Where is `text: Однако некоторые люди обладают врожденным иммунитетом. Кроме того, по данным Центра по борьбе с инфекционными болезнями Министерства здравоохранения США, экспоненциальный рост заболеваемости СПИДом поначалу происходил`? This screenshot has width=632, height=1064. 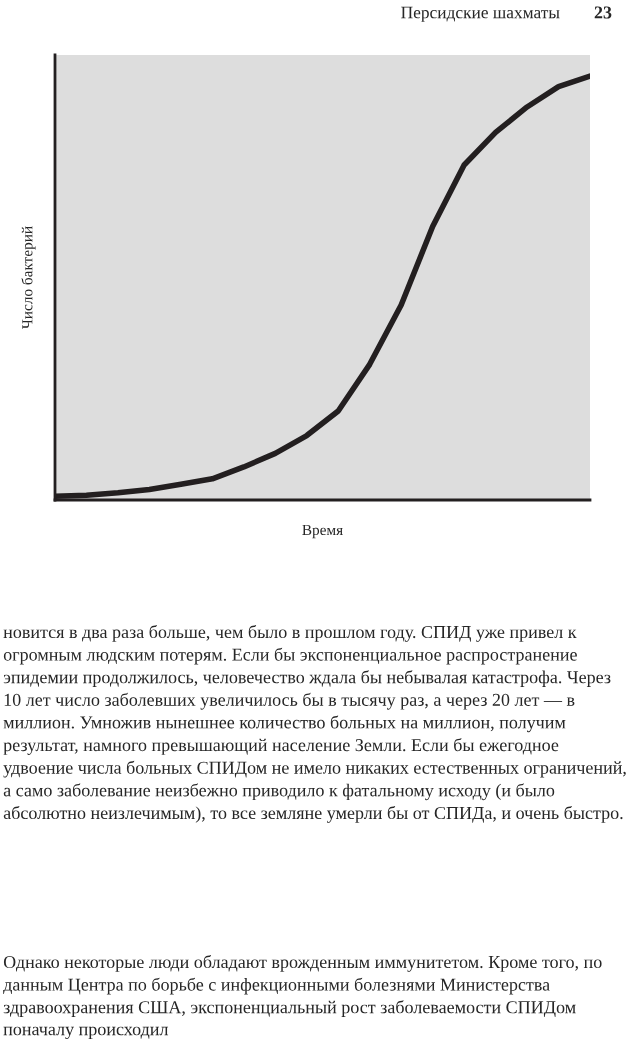 text: Однако некоторые люди обладают врожденным иммунитетом. Кроме того, по данным Центра по борьбе с инфекционными болезнями Министерства здравоохранения США, экспоненциальный рост заболеваемости СПИДом поначалу происходил is located at coordinates (302, 997).